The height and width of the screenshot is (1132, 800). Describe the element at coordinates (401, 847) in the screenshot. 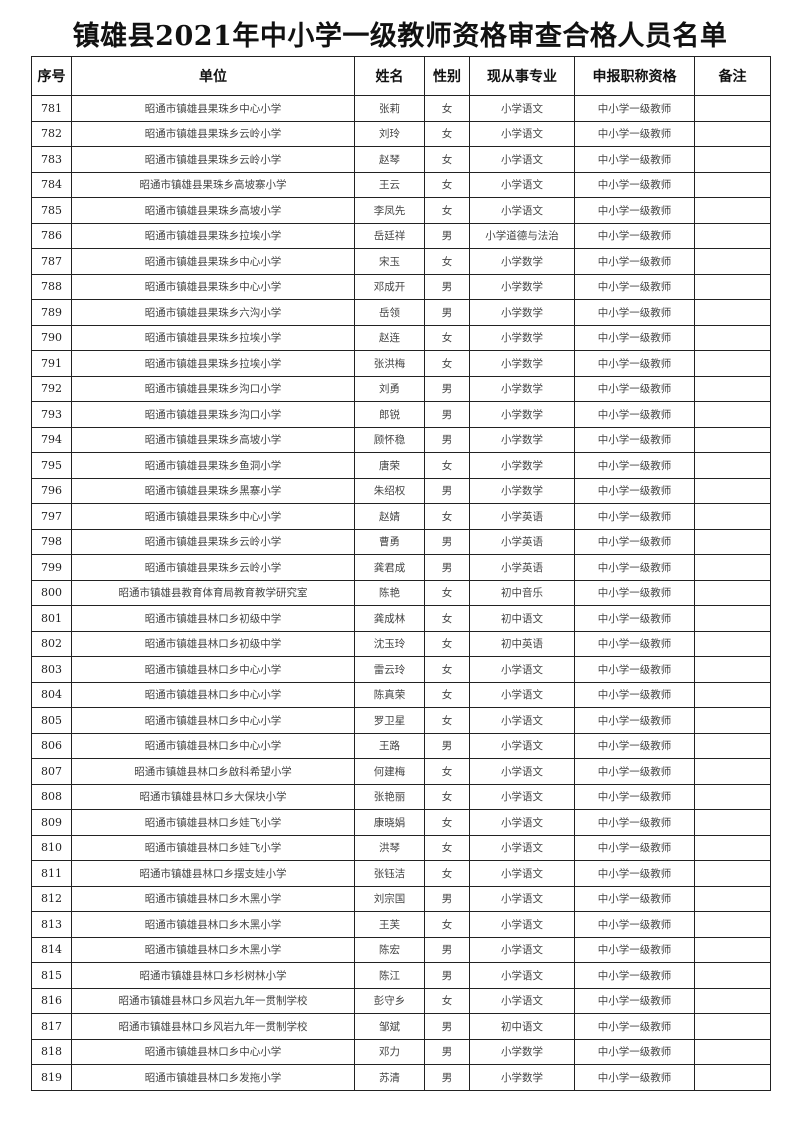

I see `table-row: 810 昭通市镇雄县林口乡娃飞小学 洪琴女小学语文 中小学一级教师` at that location.